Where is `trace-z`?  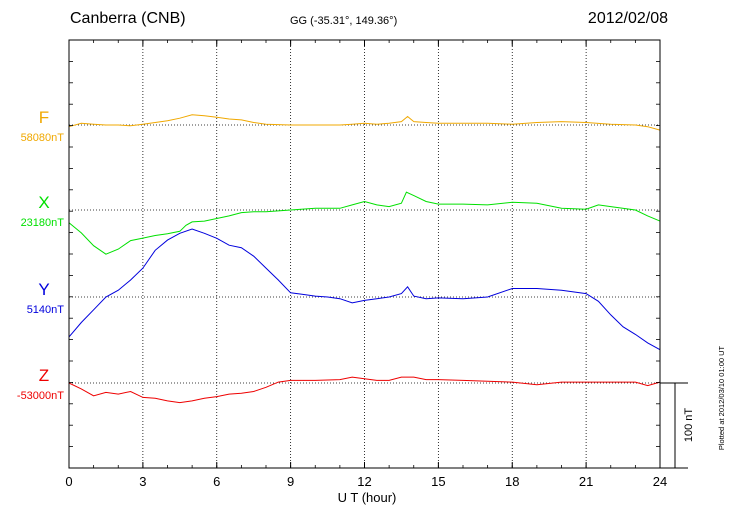 trace-z is located at coordinates (364, 390).